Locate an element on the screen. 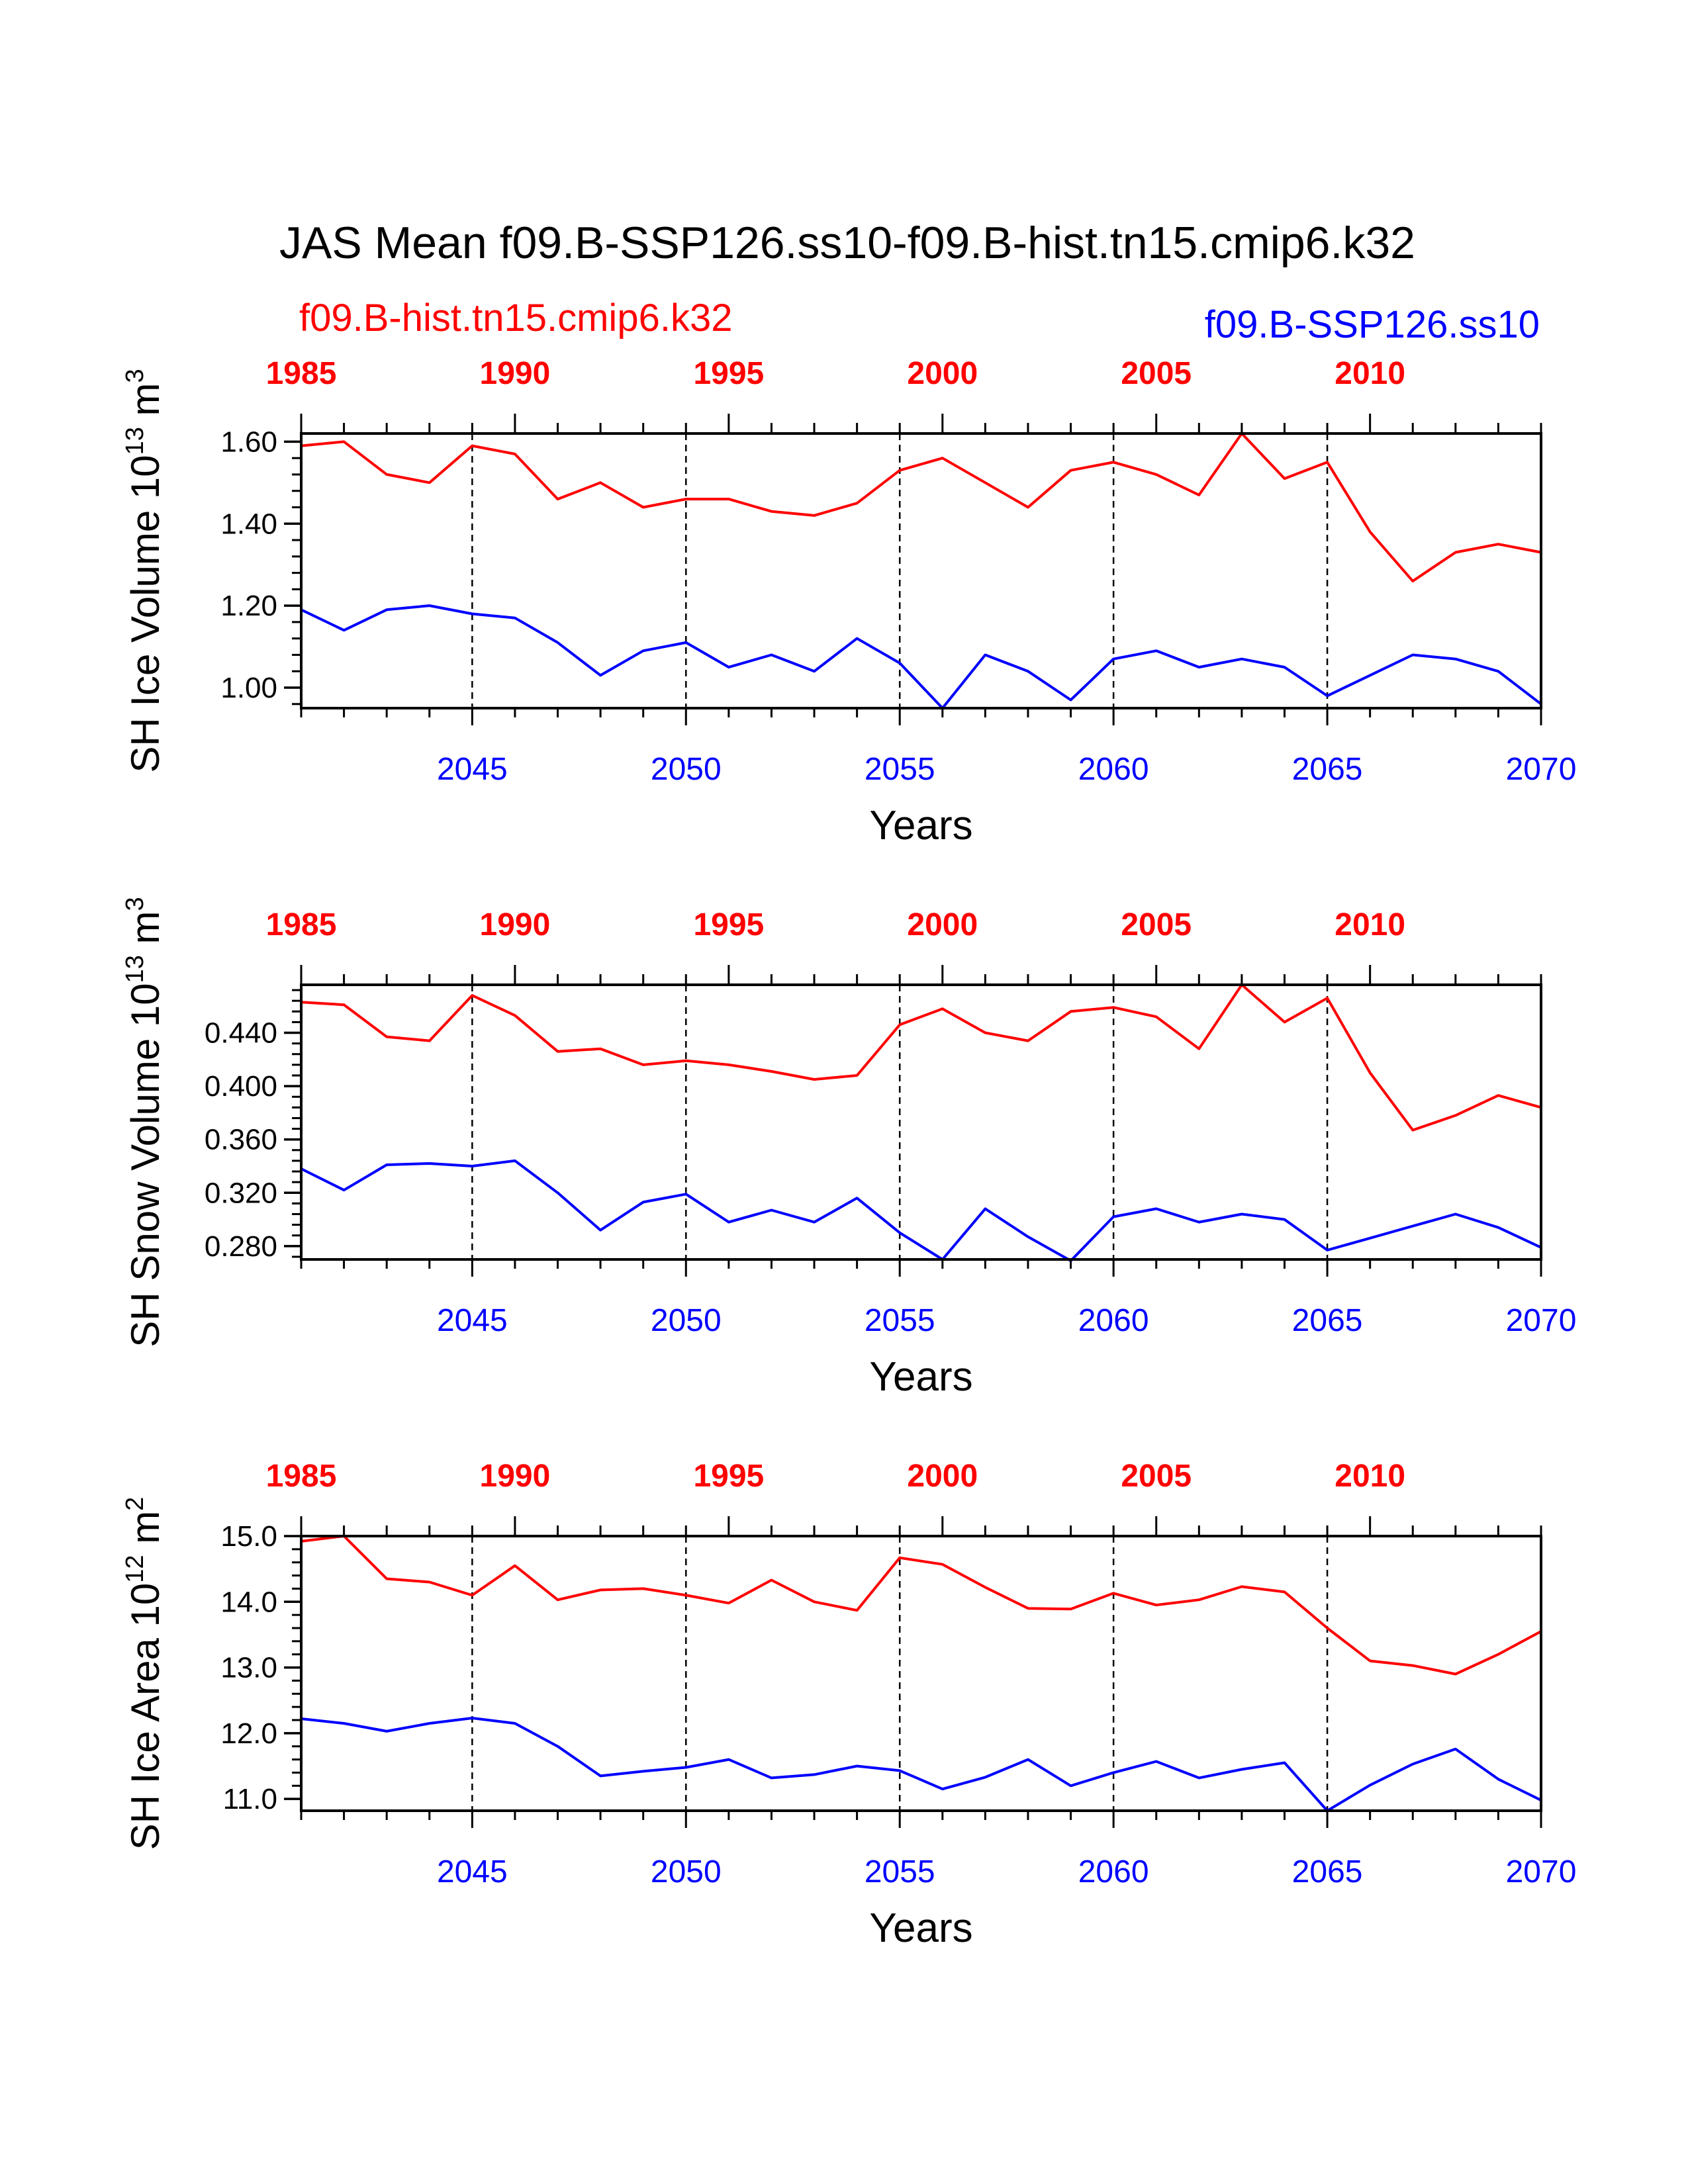  y-tick-label: 1.40 is located at coordinates (248, 524).